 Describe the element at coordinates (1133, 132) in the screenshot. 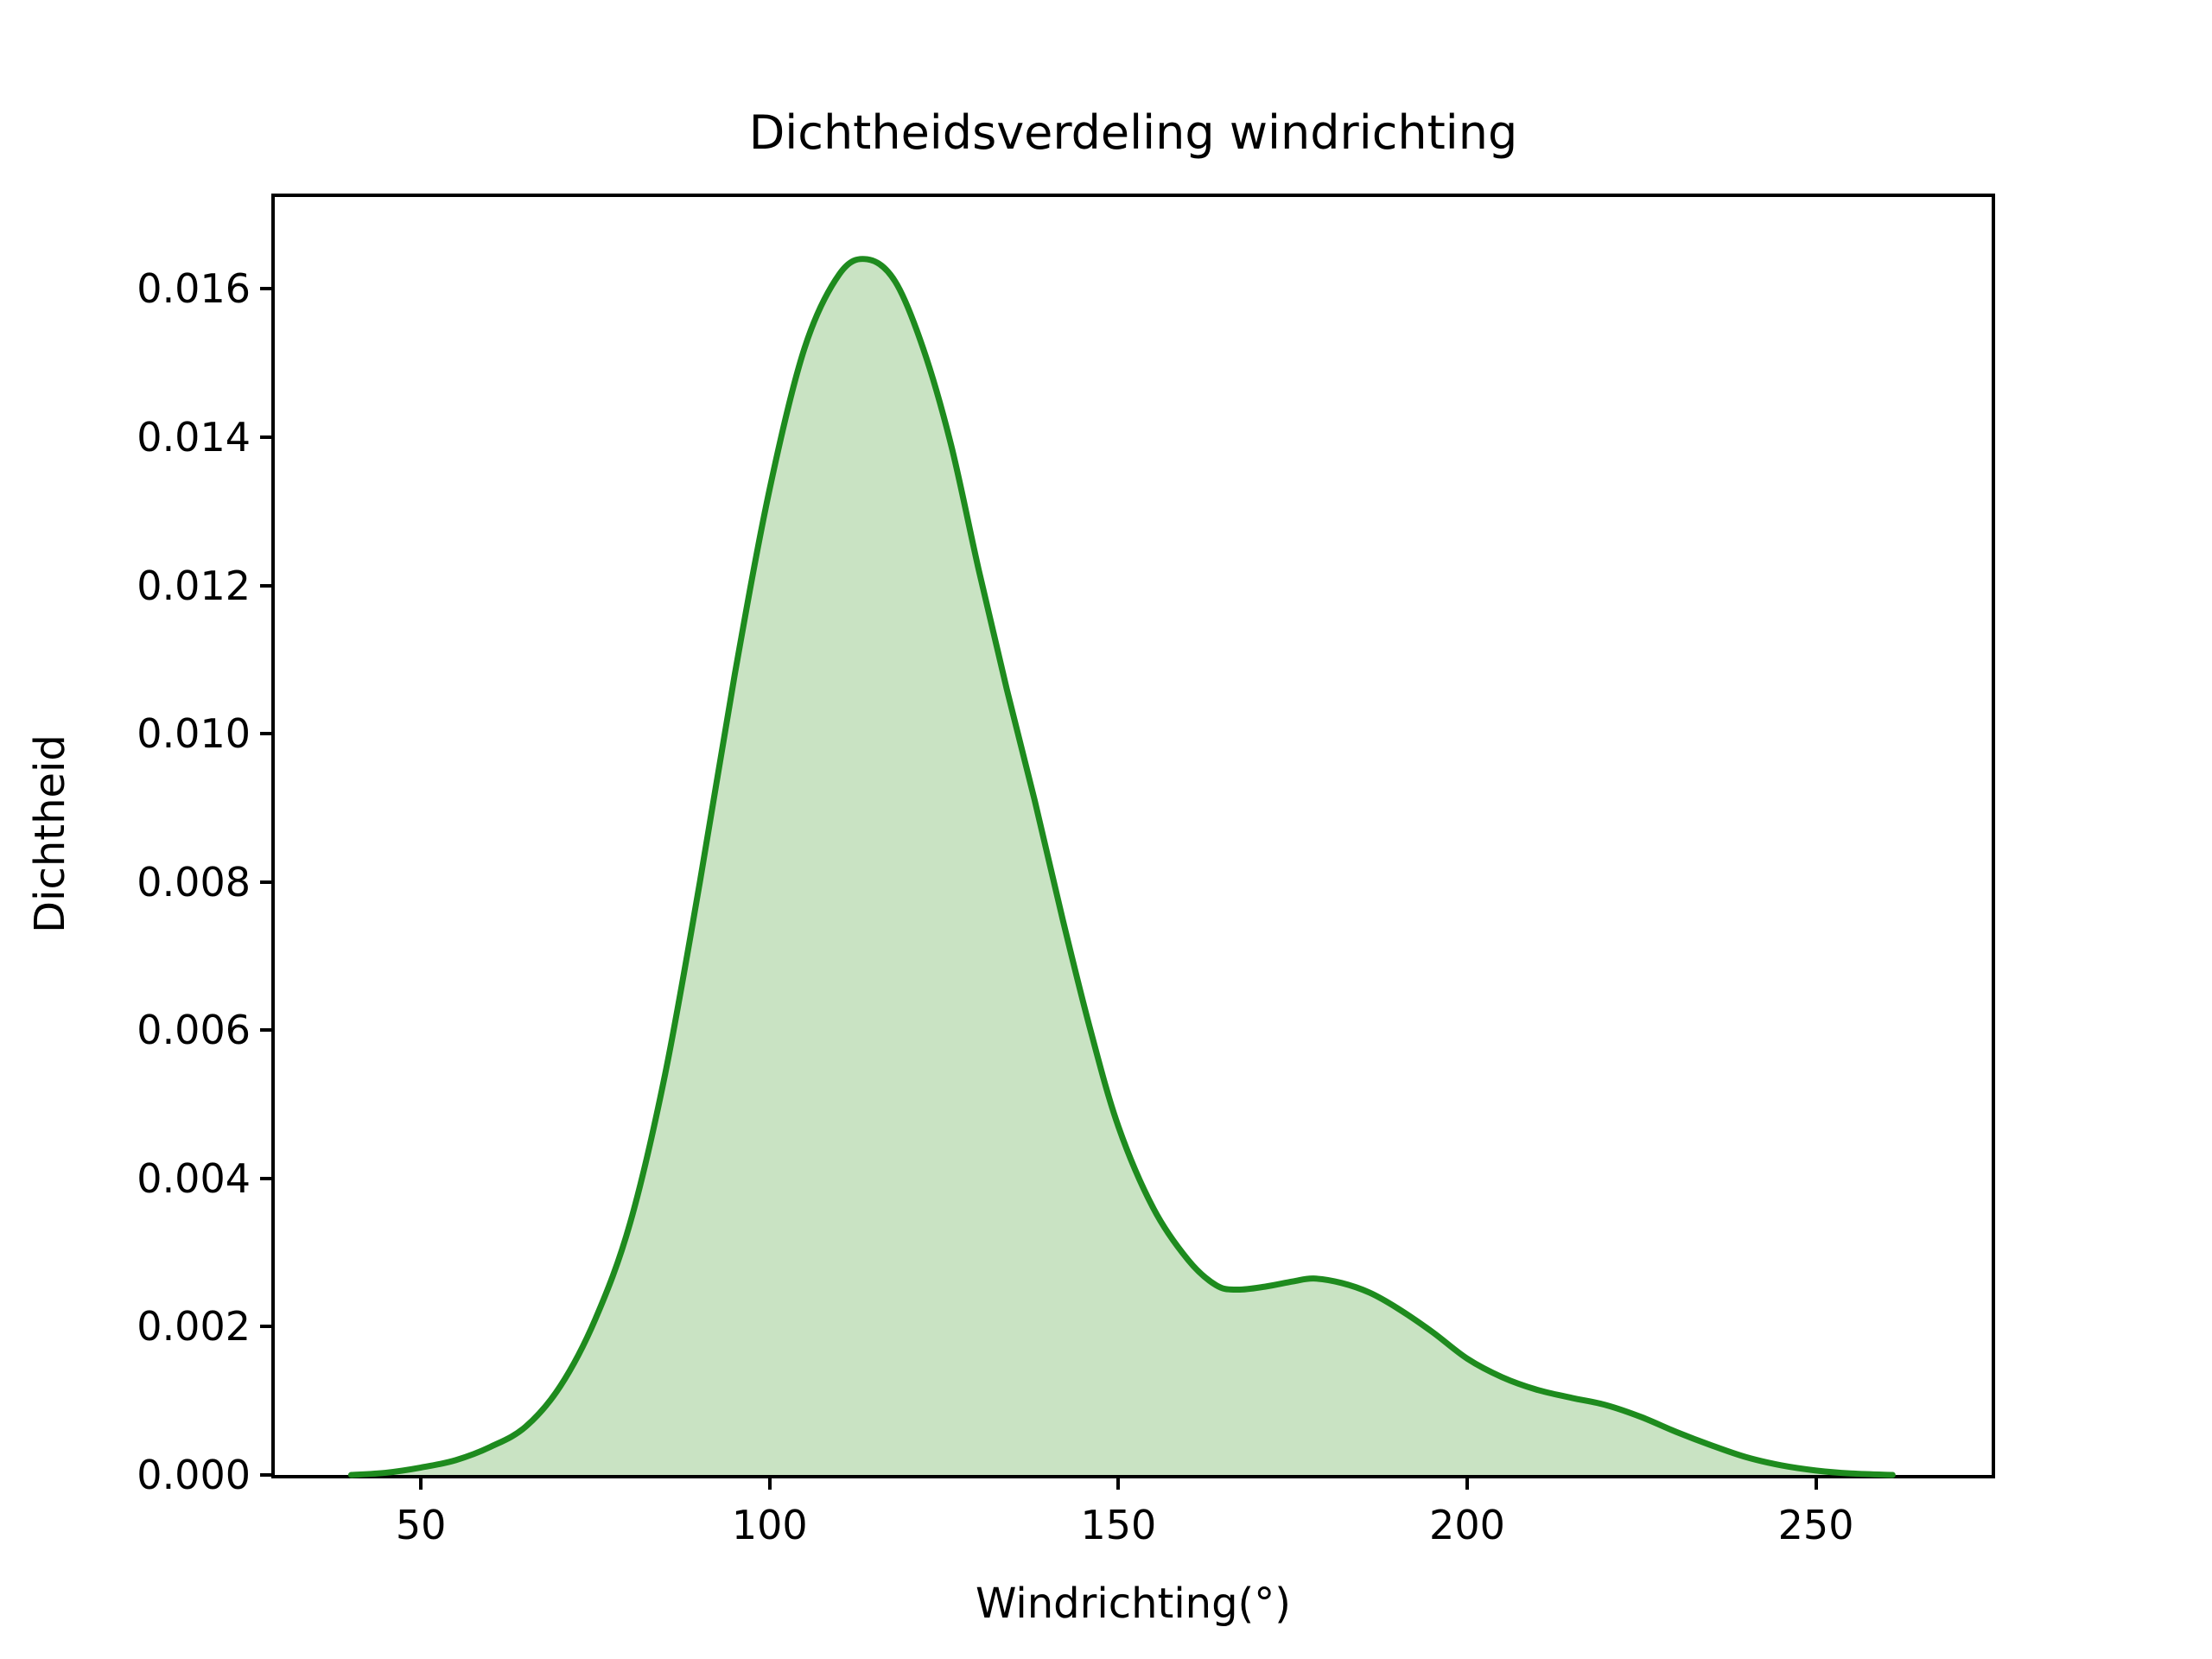

I see `chart-title: Dichtheidsverdeling windrichting` at that location.